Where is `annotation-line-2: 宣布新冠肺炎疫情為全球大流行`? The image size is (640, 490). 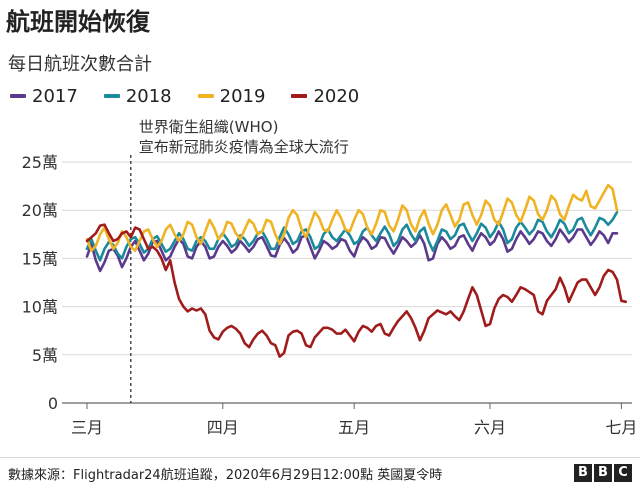 annotation-line-2: 宣布新冠肺炎疫情為全球大流行 is located at coordinates (244, 147).